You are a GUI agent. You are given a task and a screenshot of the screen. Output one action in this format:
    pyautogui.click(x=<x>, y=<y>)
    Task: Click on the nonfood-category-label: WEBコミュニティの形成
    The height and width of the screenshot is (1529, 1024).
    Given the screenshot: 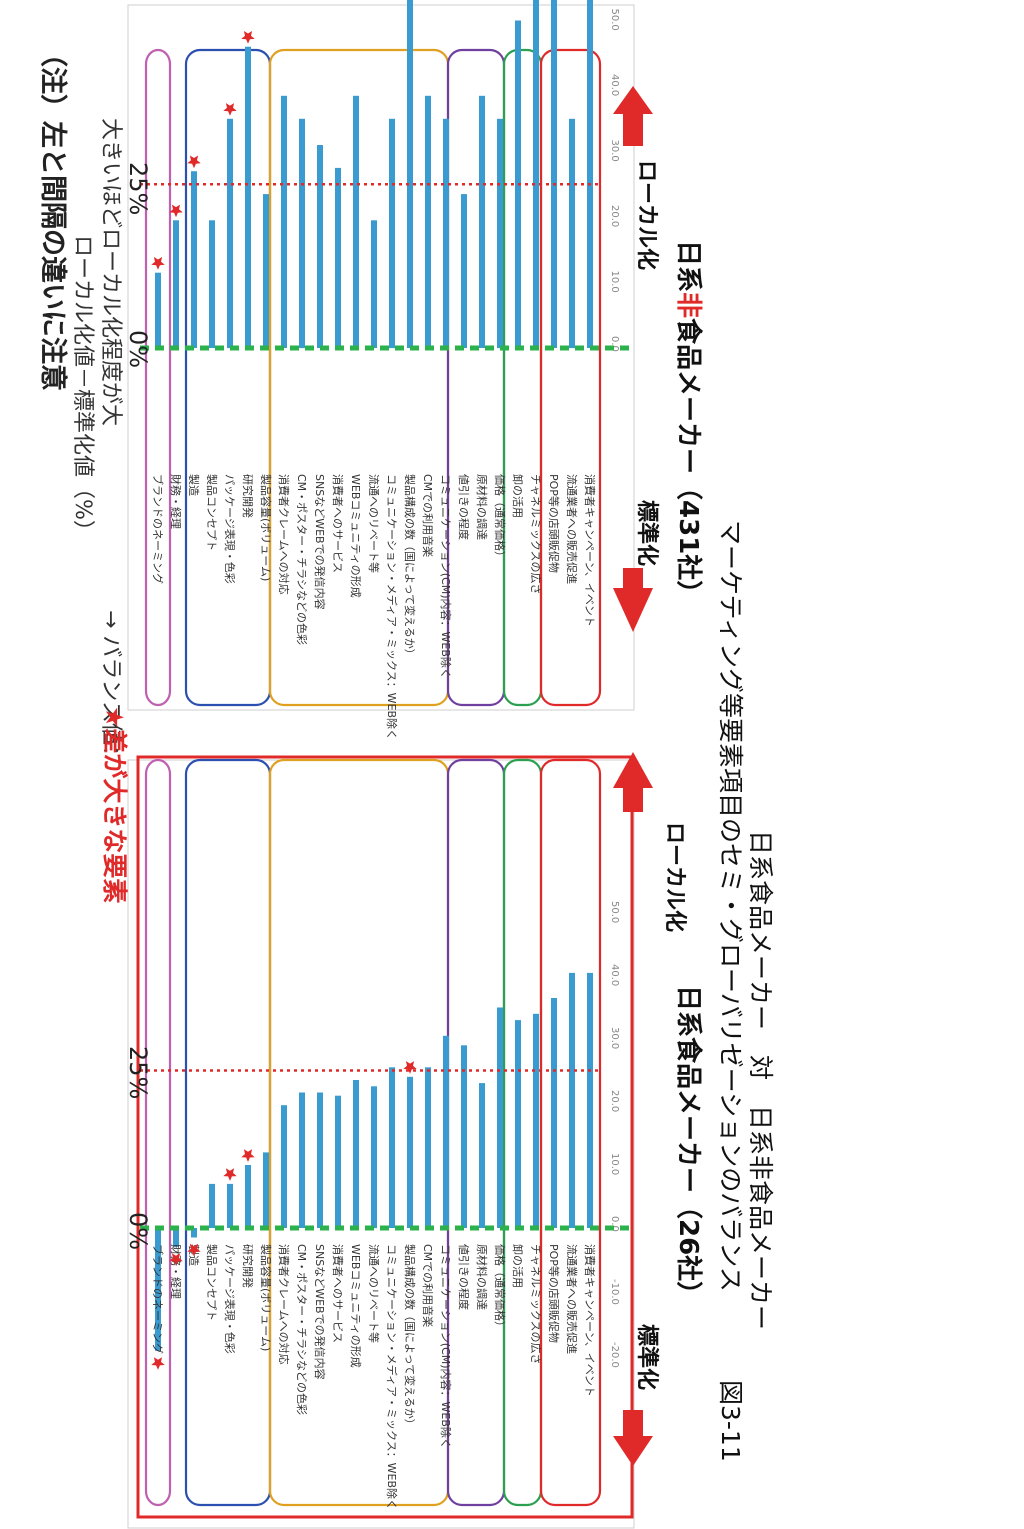 What is the action you would take?
    pyautogui.click(x=355, y=536)
    